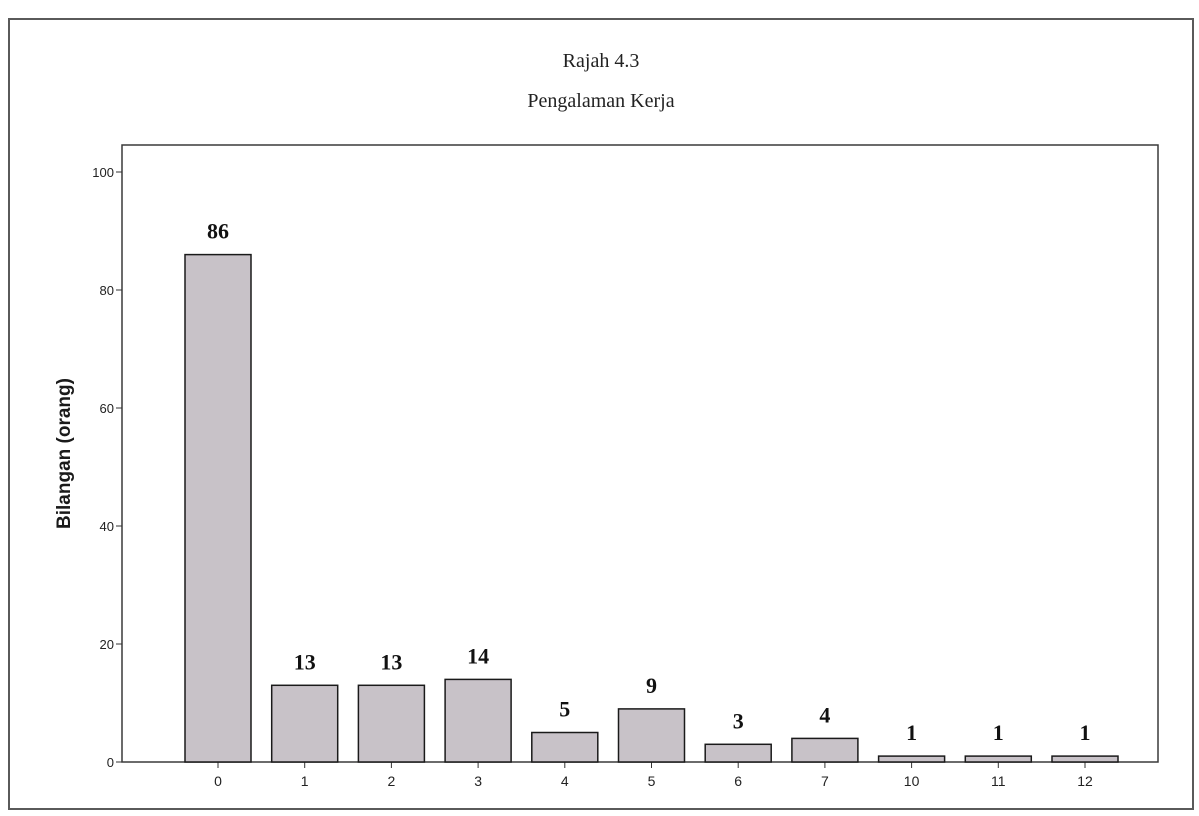 Image resolution: width=1199 pixels, height=816 pixels. Describe the element at coordinates (998, 781) in the screenshot. I see `x-tick-label-11: 11` at that location.